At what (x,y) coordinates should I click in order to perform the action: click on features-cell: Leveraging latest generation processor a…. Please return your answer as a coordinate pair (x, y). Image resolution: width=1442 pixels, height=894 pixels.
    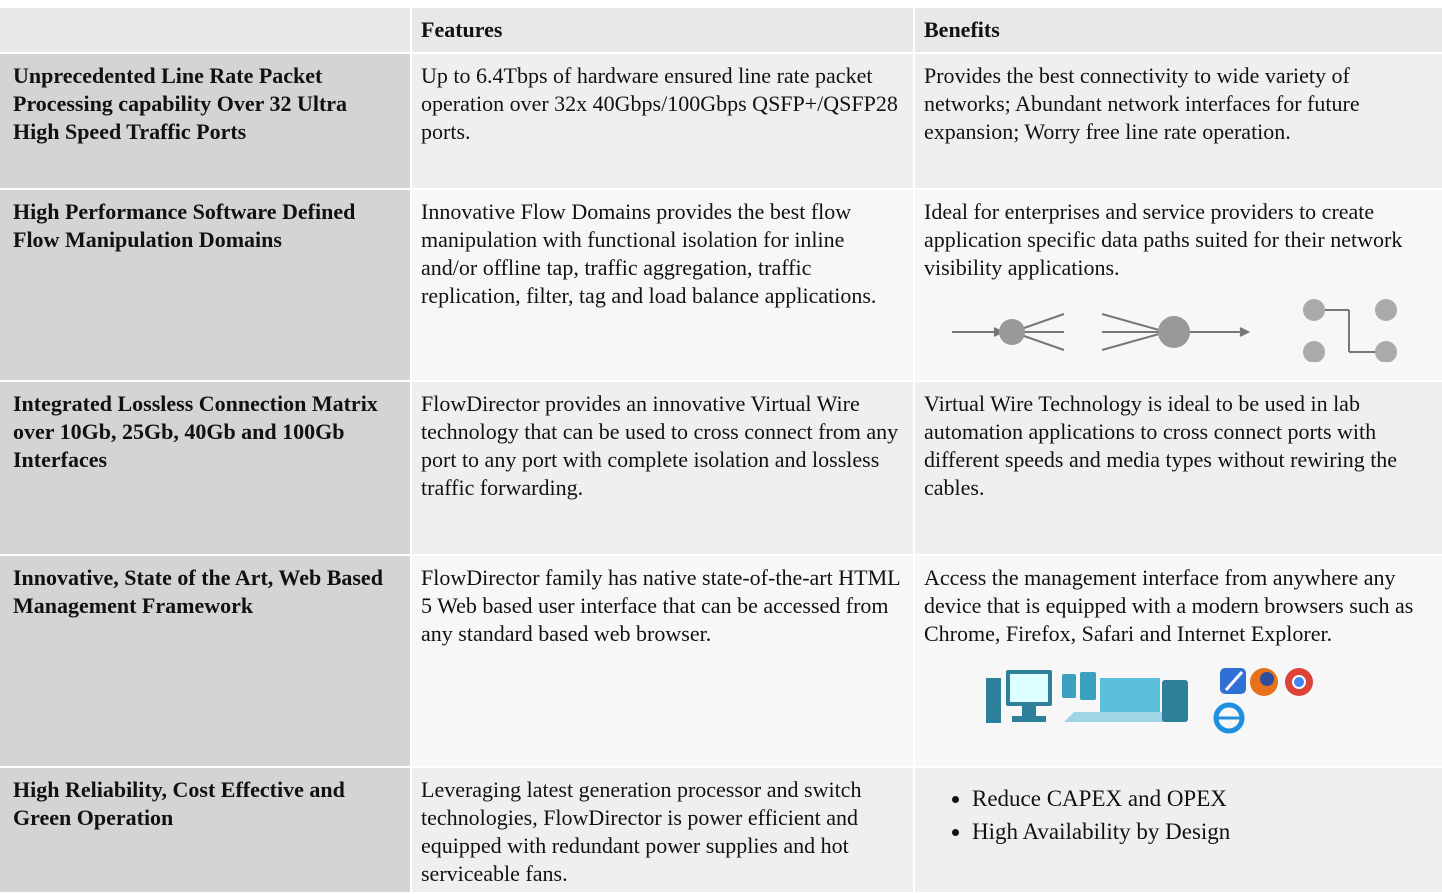
    Looking at the image, I should click on (662, 830).